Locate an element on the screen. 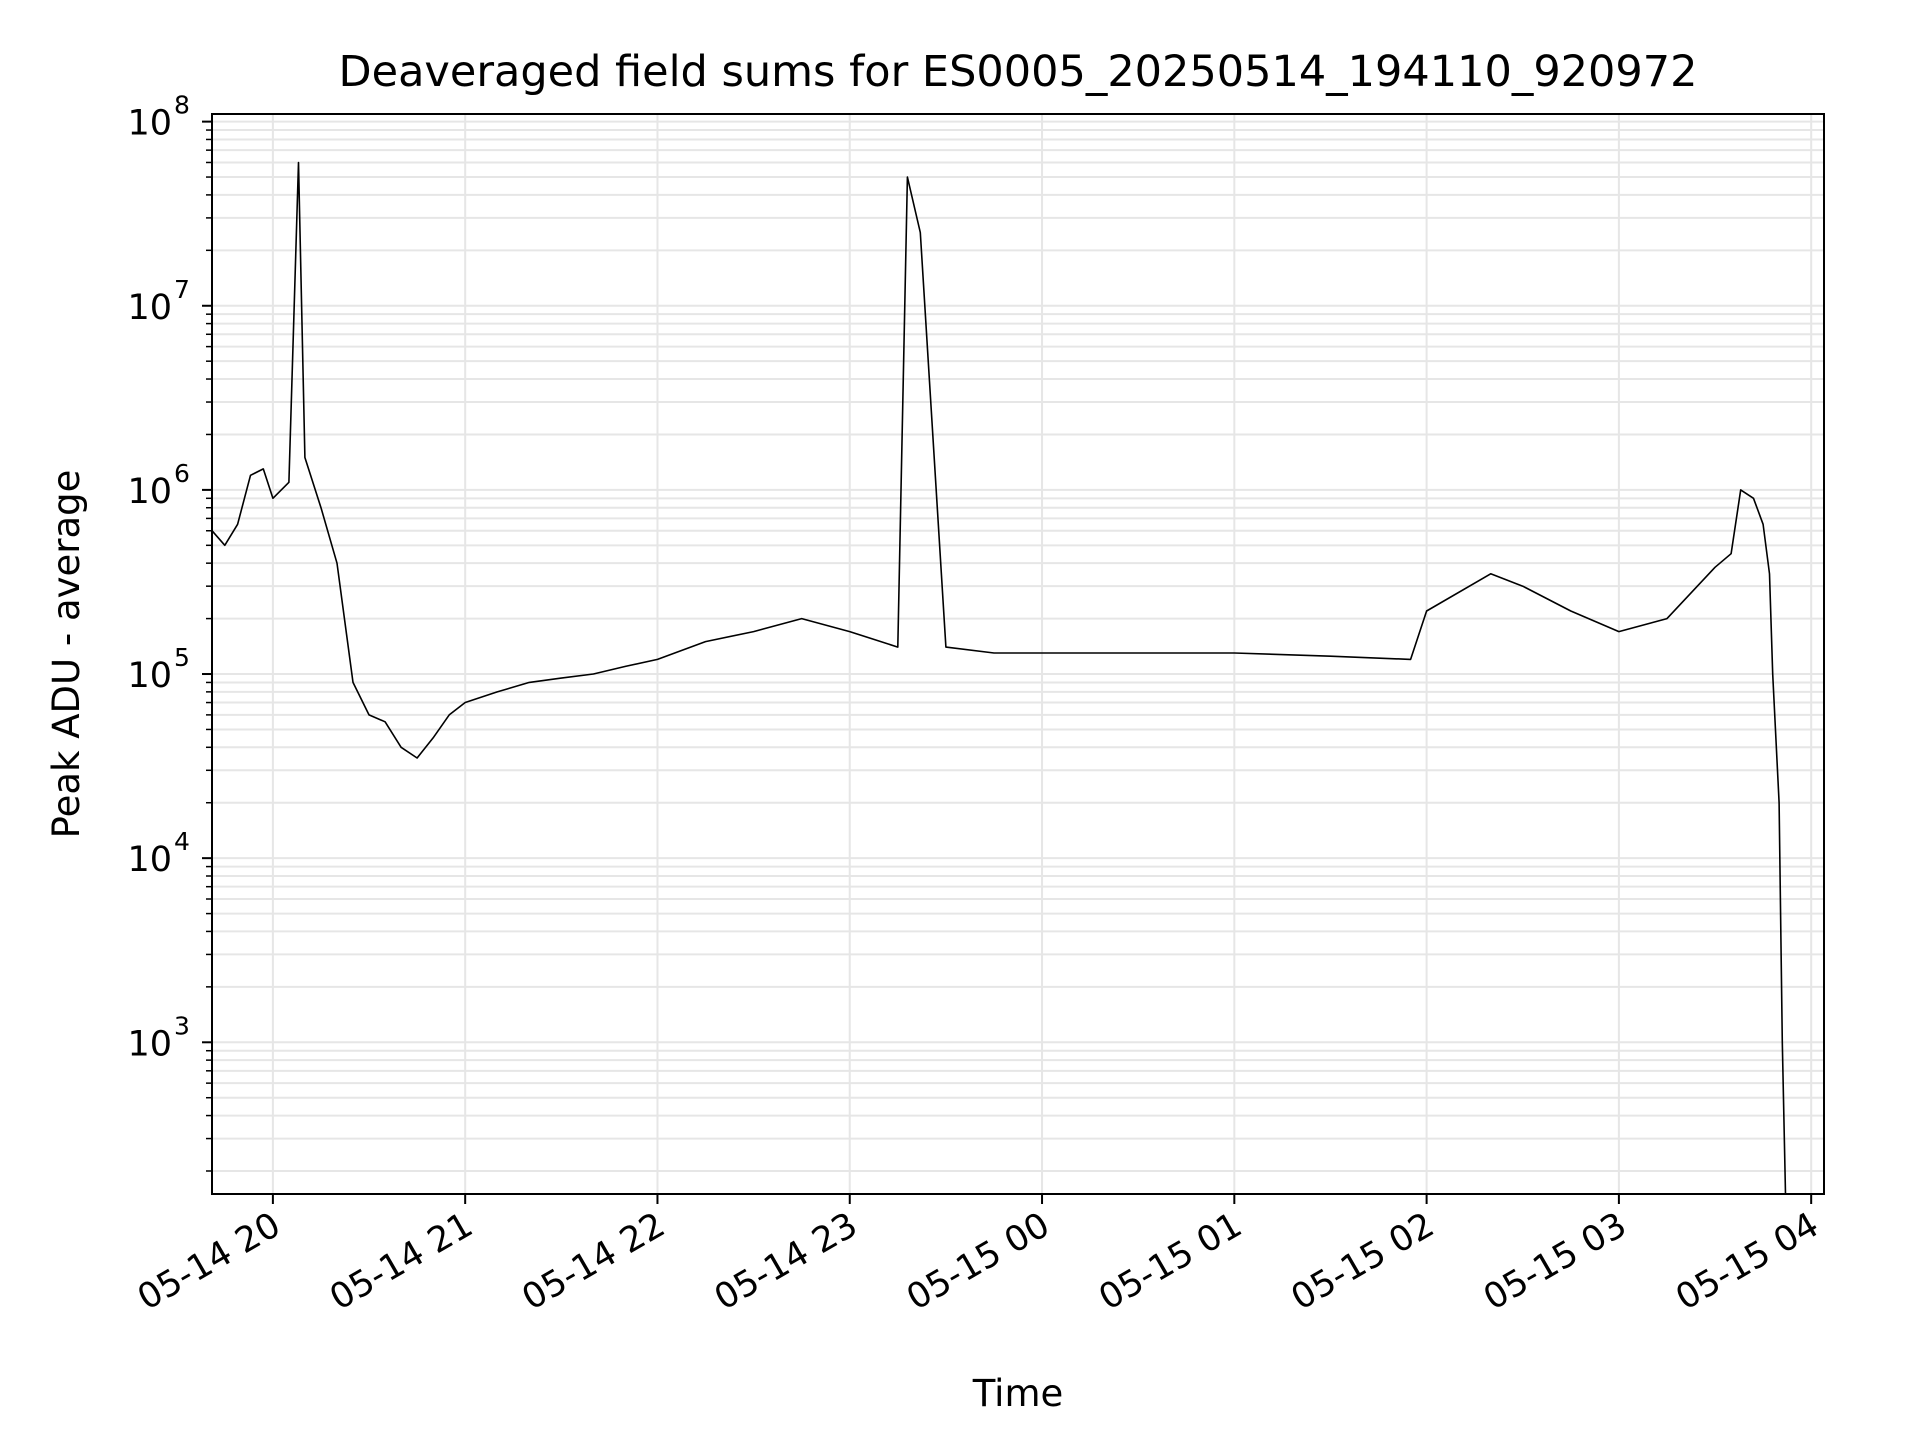 This screenshot has height=1440, width=1920. x-axis-label: Time is located at coordinates (1018, 1393).